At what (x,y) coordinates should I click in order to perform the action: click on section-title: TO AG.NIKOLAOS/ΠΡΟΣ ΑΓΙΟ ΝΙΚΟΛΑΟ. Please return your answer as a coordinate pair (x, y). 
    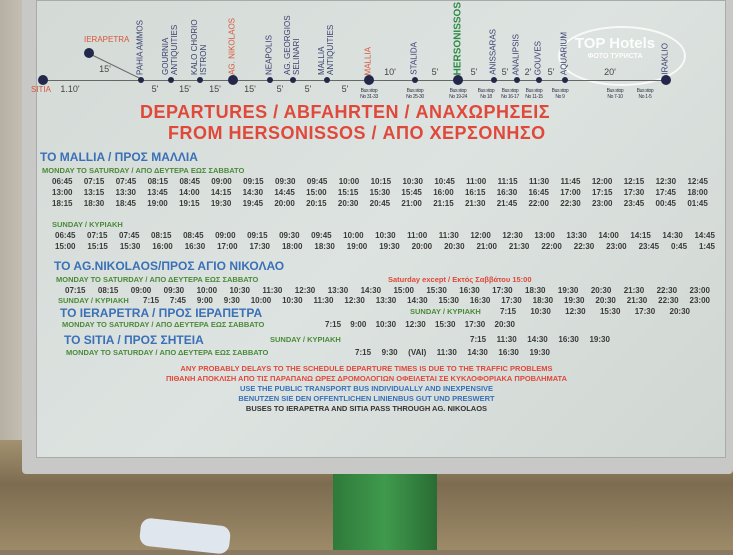
    Looking at the image, I should click on (169, 266).